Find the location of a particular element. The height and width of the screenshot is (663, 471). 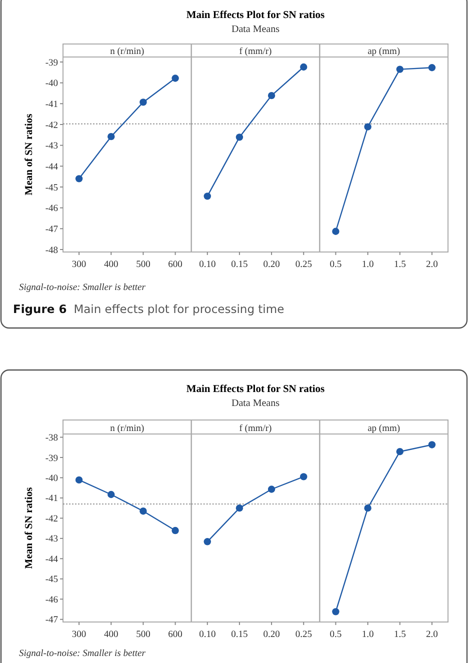

caption: Figure 6 is located at coordinates (40, 309).